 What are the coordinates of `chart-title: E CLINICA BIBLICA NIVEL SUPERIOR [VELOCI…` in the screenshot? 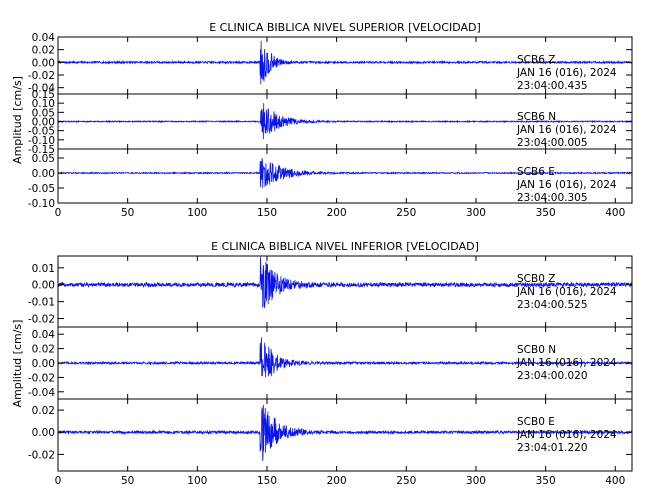 It's located at (345, 27).